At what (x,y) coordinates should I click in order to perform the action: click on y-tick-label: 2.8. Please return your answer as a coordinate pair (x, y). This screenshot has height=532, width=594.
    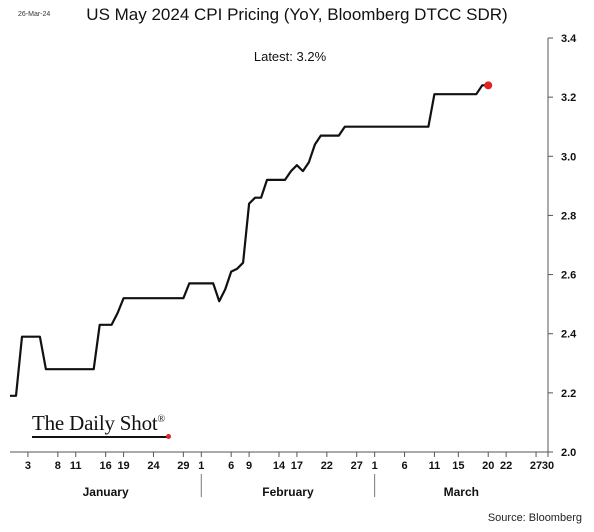
    Looking at the image, I should click on (568, 216).